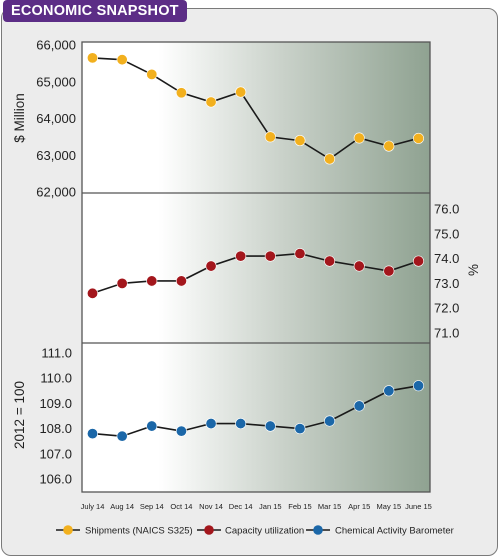 The height and width of the screenshot is (558, 500). What do you see at coordinates (152, 506) in the screenshot?
I see `x-tick-label: Sep 14` at bounding box center [152, 506].